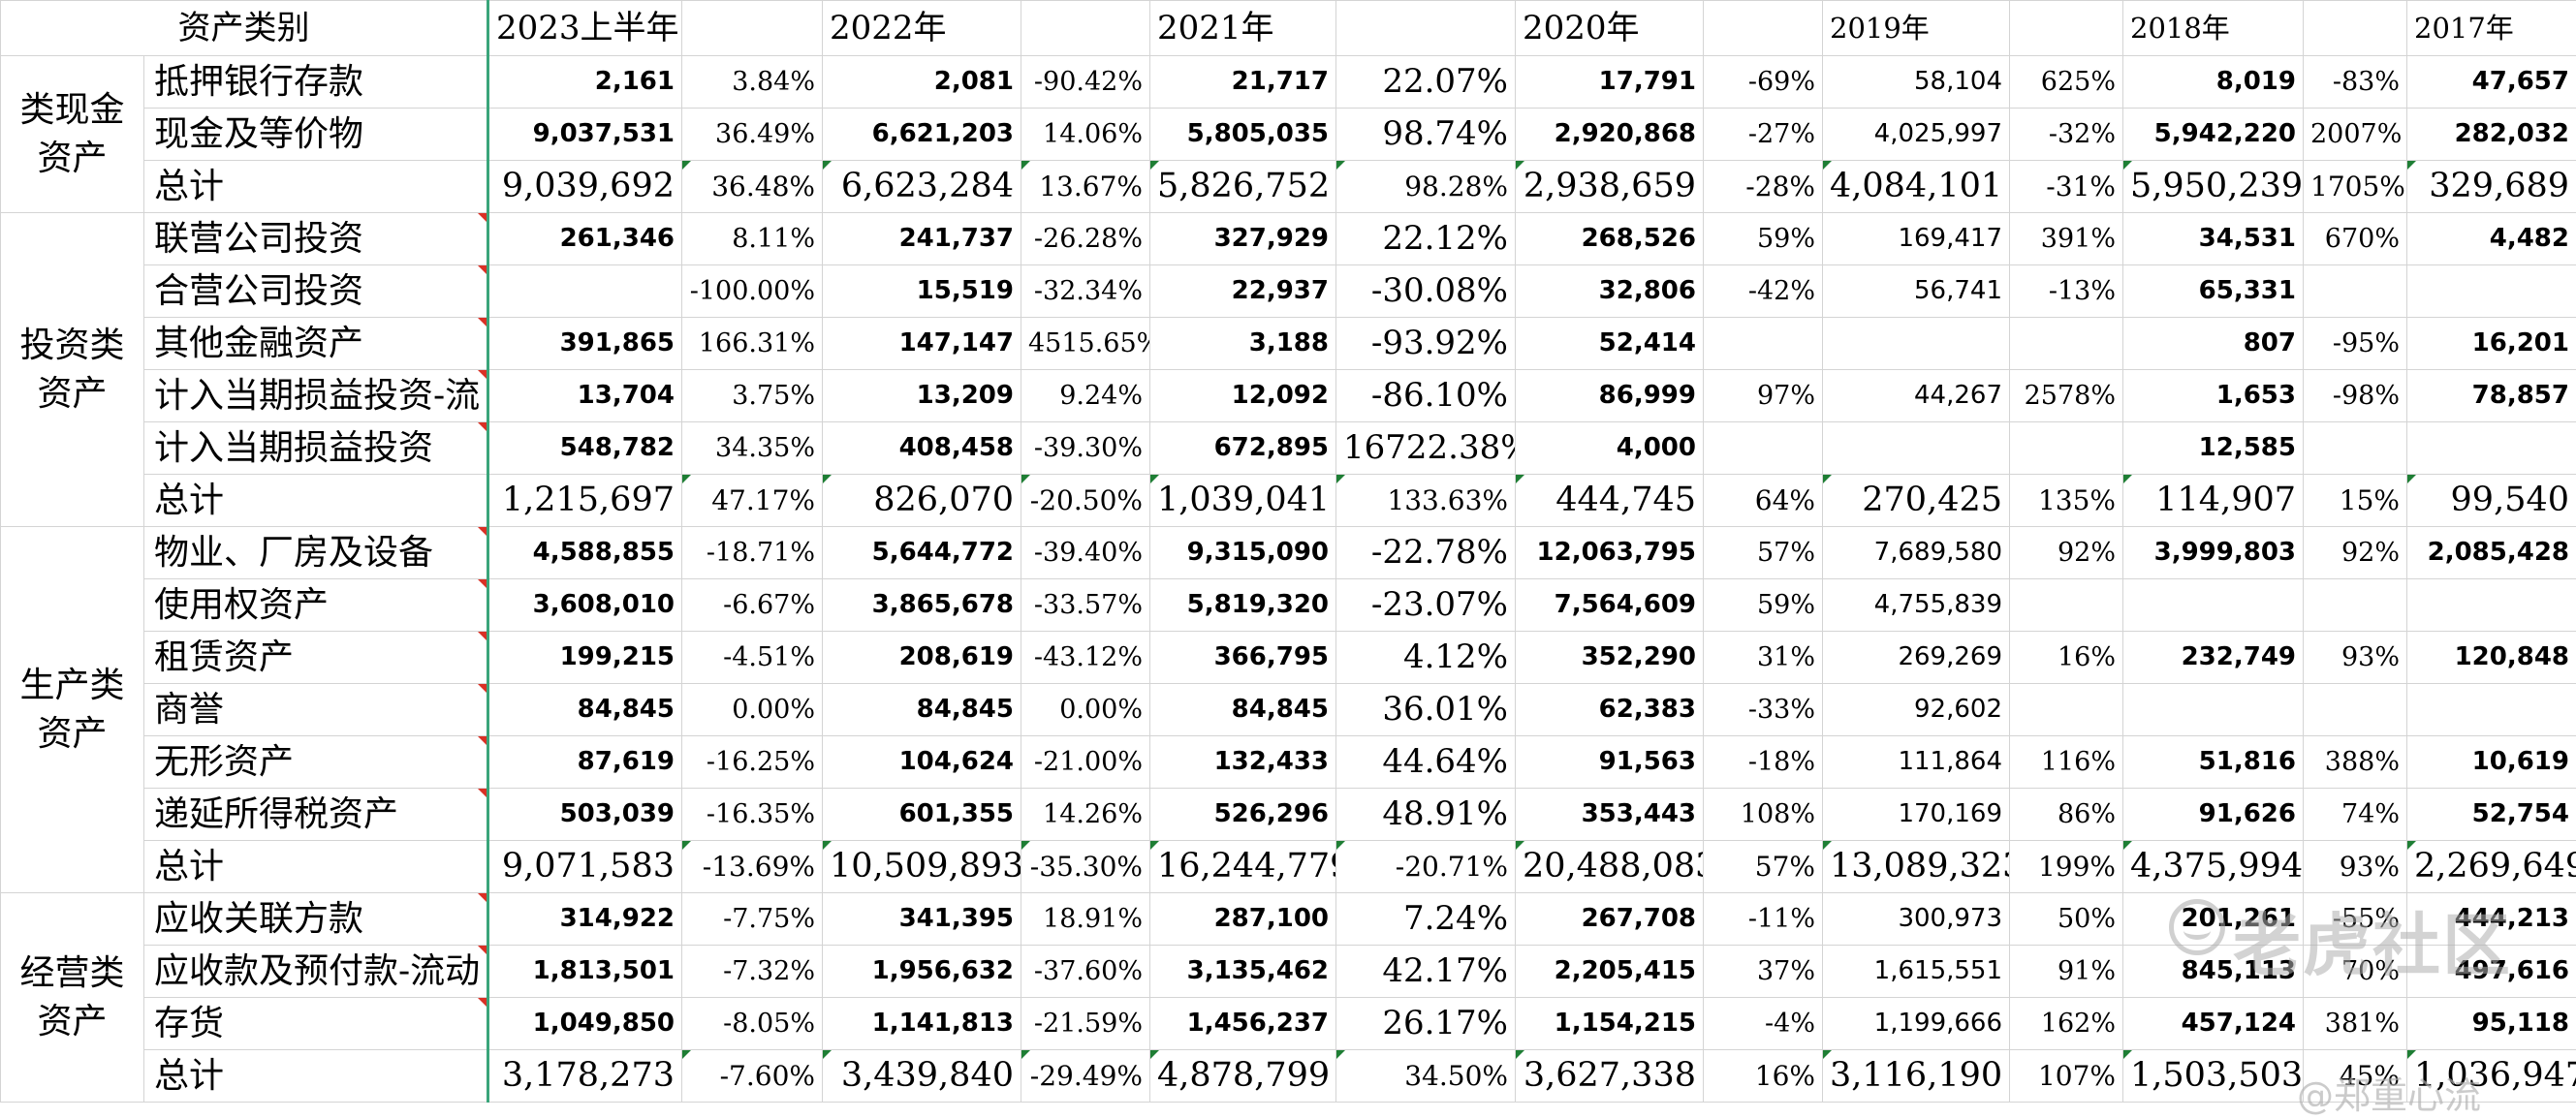 This screenshot has height=1119, width=2576. What do you see at coordinates (922, 658) in the screenshot?
I see `value-cell: 208,619` at bounding box center [922, 658].